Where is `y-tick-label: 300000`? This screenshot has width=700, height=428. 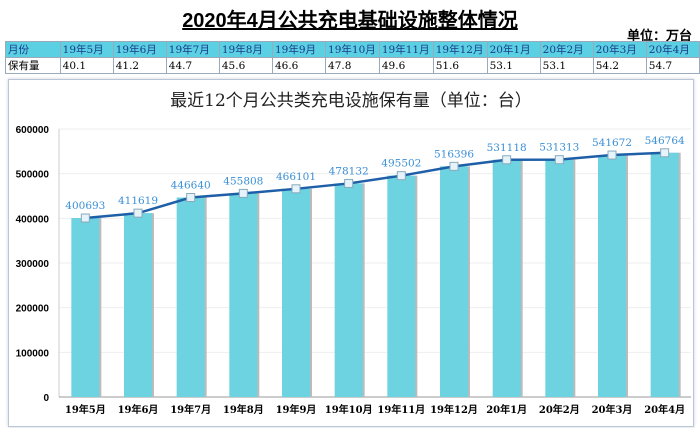
y-tick-label: 300000 is located at coordinates (33, 264).